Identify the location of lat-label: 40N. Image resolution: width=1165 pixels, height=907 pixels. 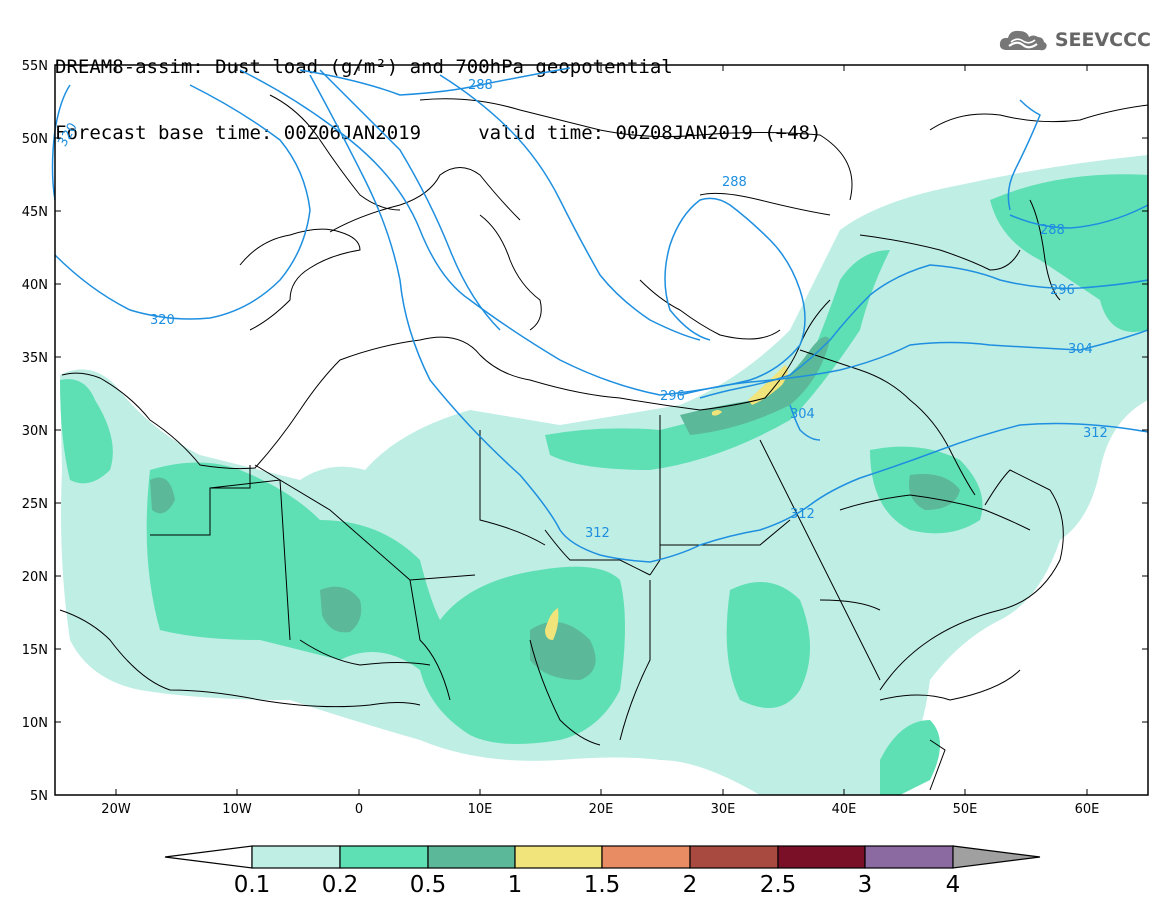
(35, 285).